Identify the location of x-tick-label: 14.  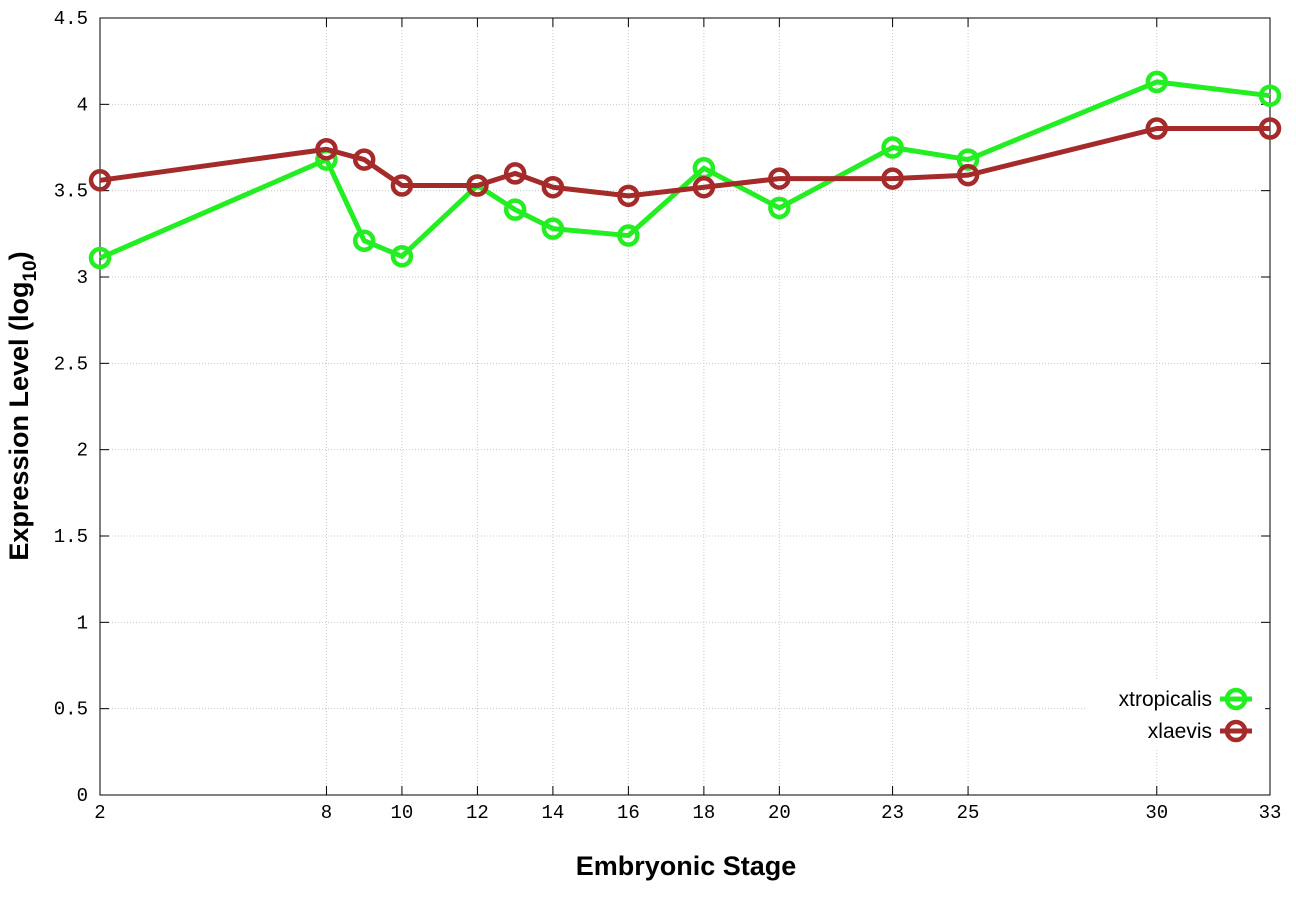
(552, 813).